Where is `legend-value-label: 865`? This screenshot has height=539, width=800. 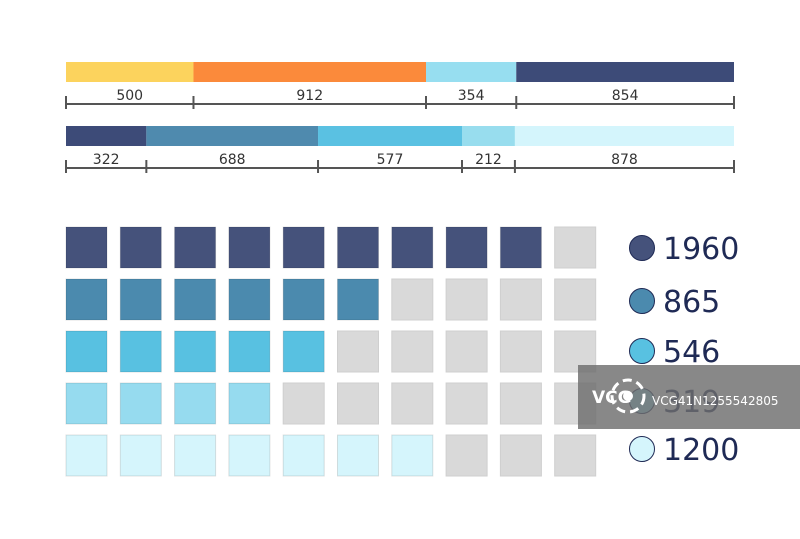
legend-value-label: 865 is located at coordinates (691, 302).